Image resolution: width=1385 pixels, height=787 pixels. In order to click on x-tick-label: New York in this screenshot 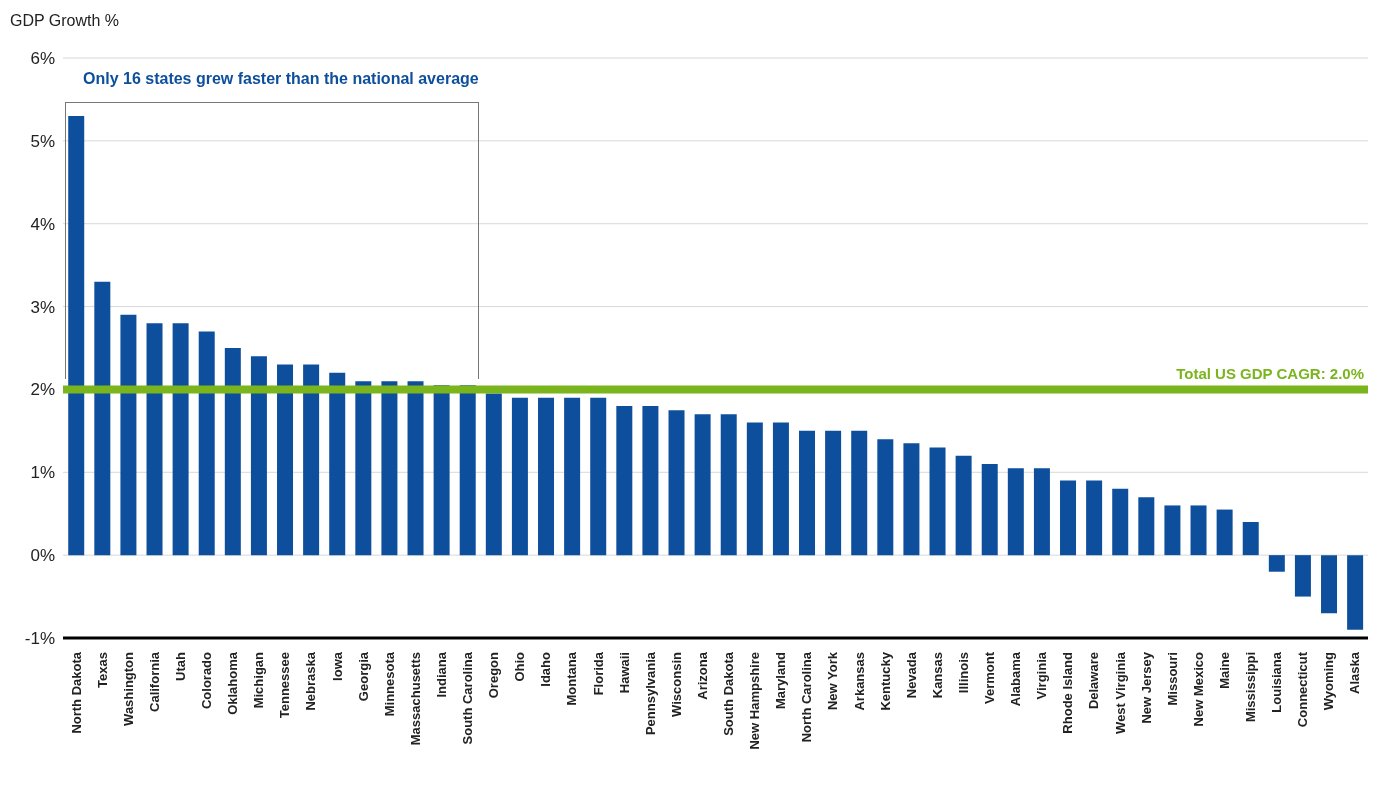, I will do `click(833, 681)`.